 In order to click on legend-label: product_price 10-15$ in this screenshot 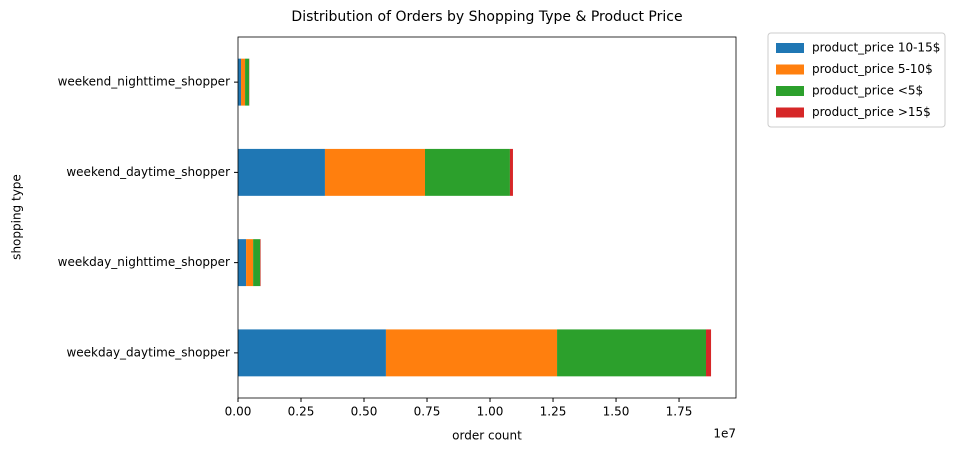, I will do `click(876, 48)`.